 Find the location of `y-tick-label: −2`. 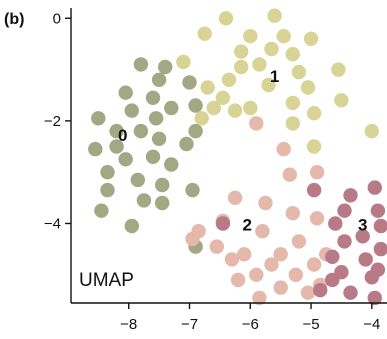

y-tick-label: −2 is located at coordinates (52, 121).